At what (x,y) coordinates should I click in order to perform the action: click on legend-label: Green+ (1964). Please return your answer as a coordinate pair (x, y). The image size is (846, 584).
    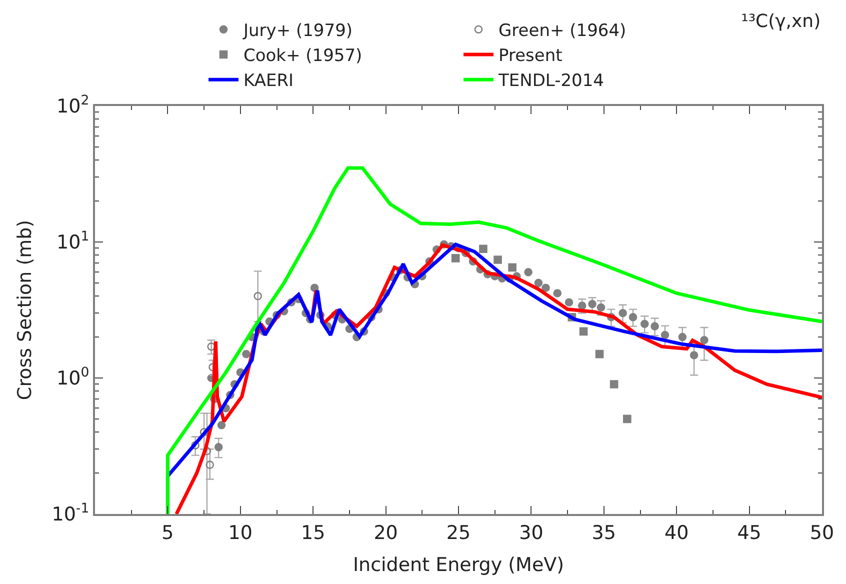
    Looking at the image, I should click on (562, 31).